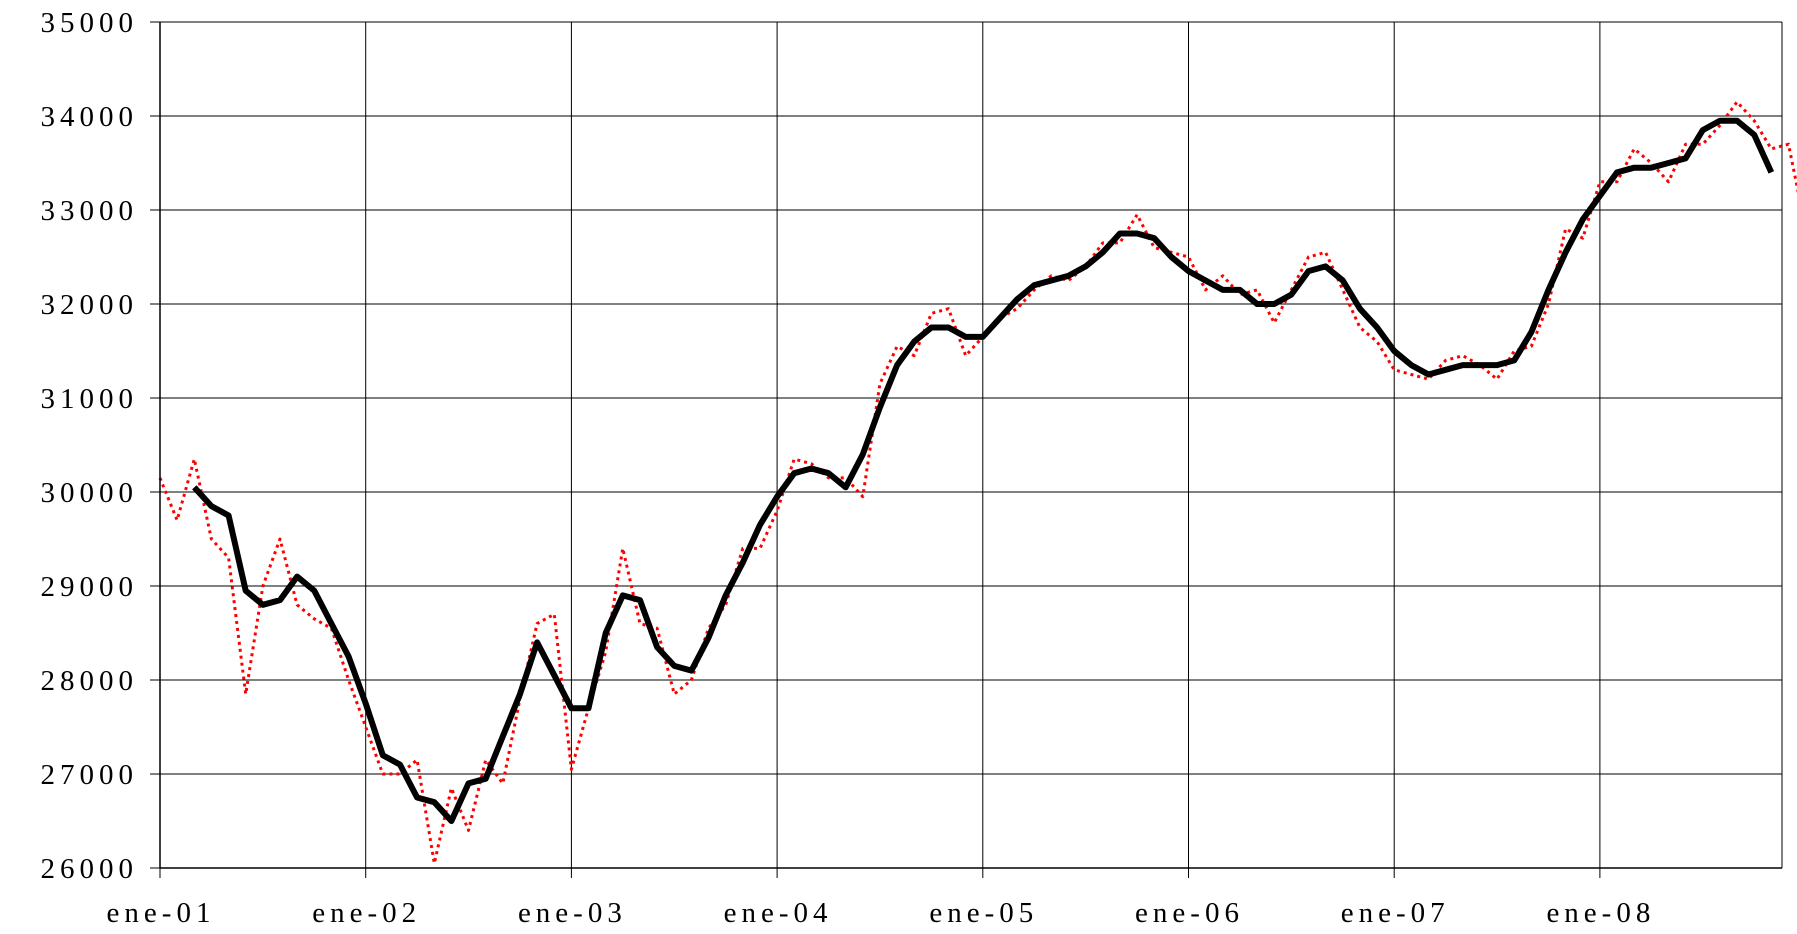 The height and width of the screenshot is (934, 1797). I want to click on x-tick-label: ene-08, so click(1600, 913).